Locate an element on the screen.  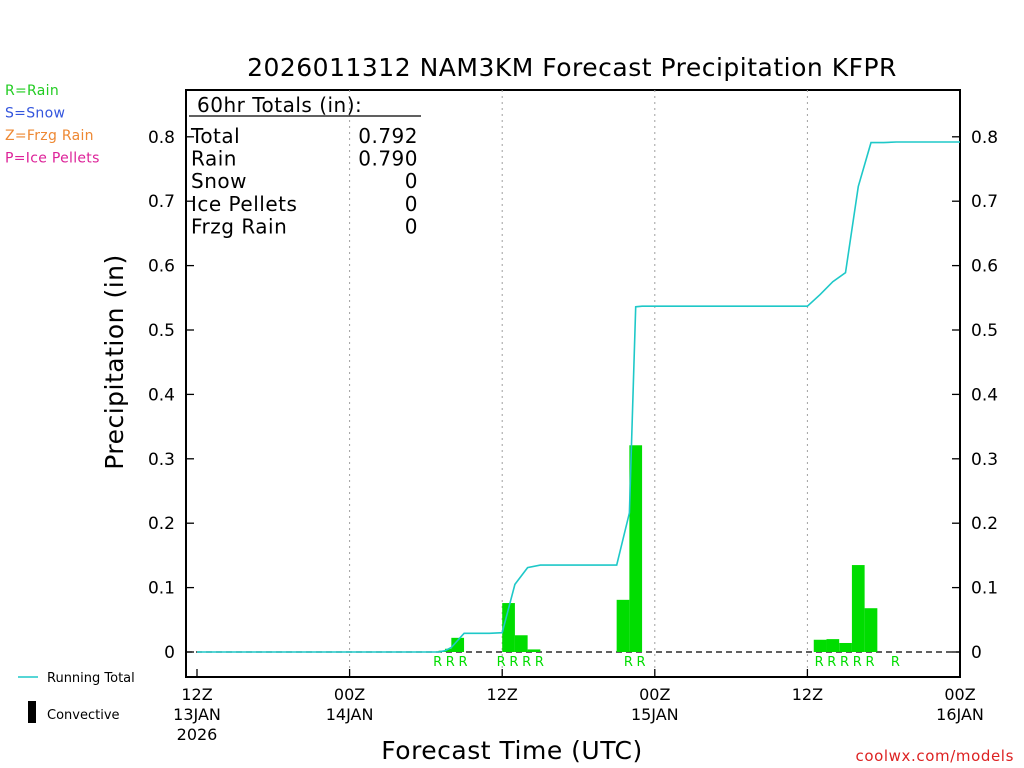
y-axis-right: 0 0.1 0.2 0.3 0.4 0.5 0.6 0.7 0.8 is located at coordinates (975, 395).